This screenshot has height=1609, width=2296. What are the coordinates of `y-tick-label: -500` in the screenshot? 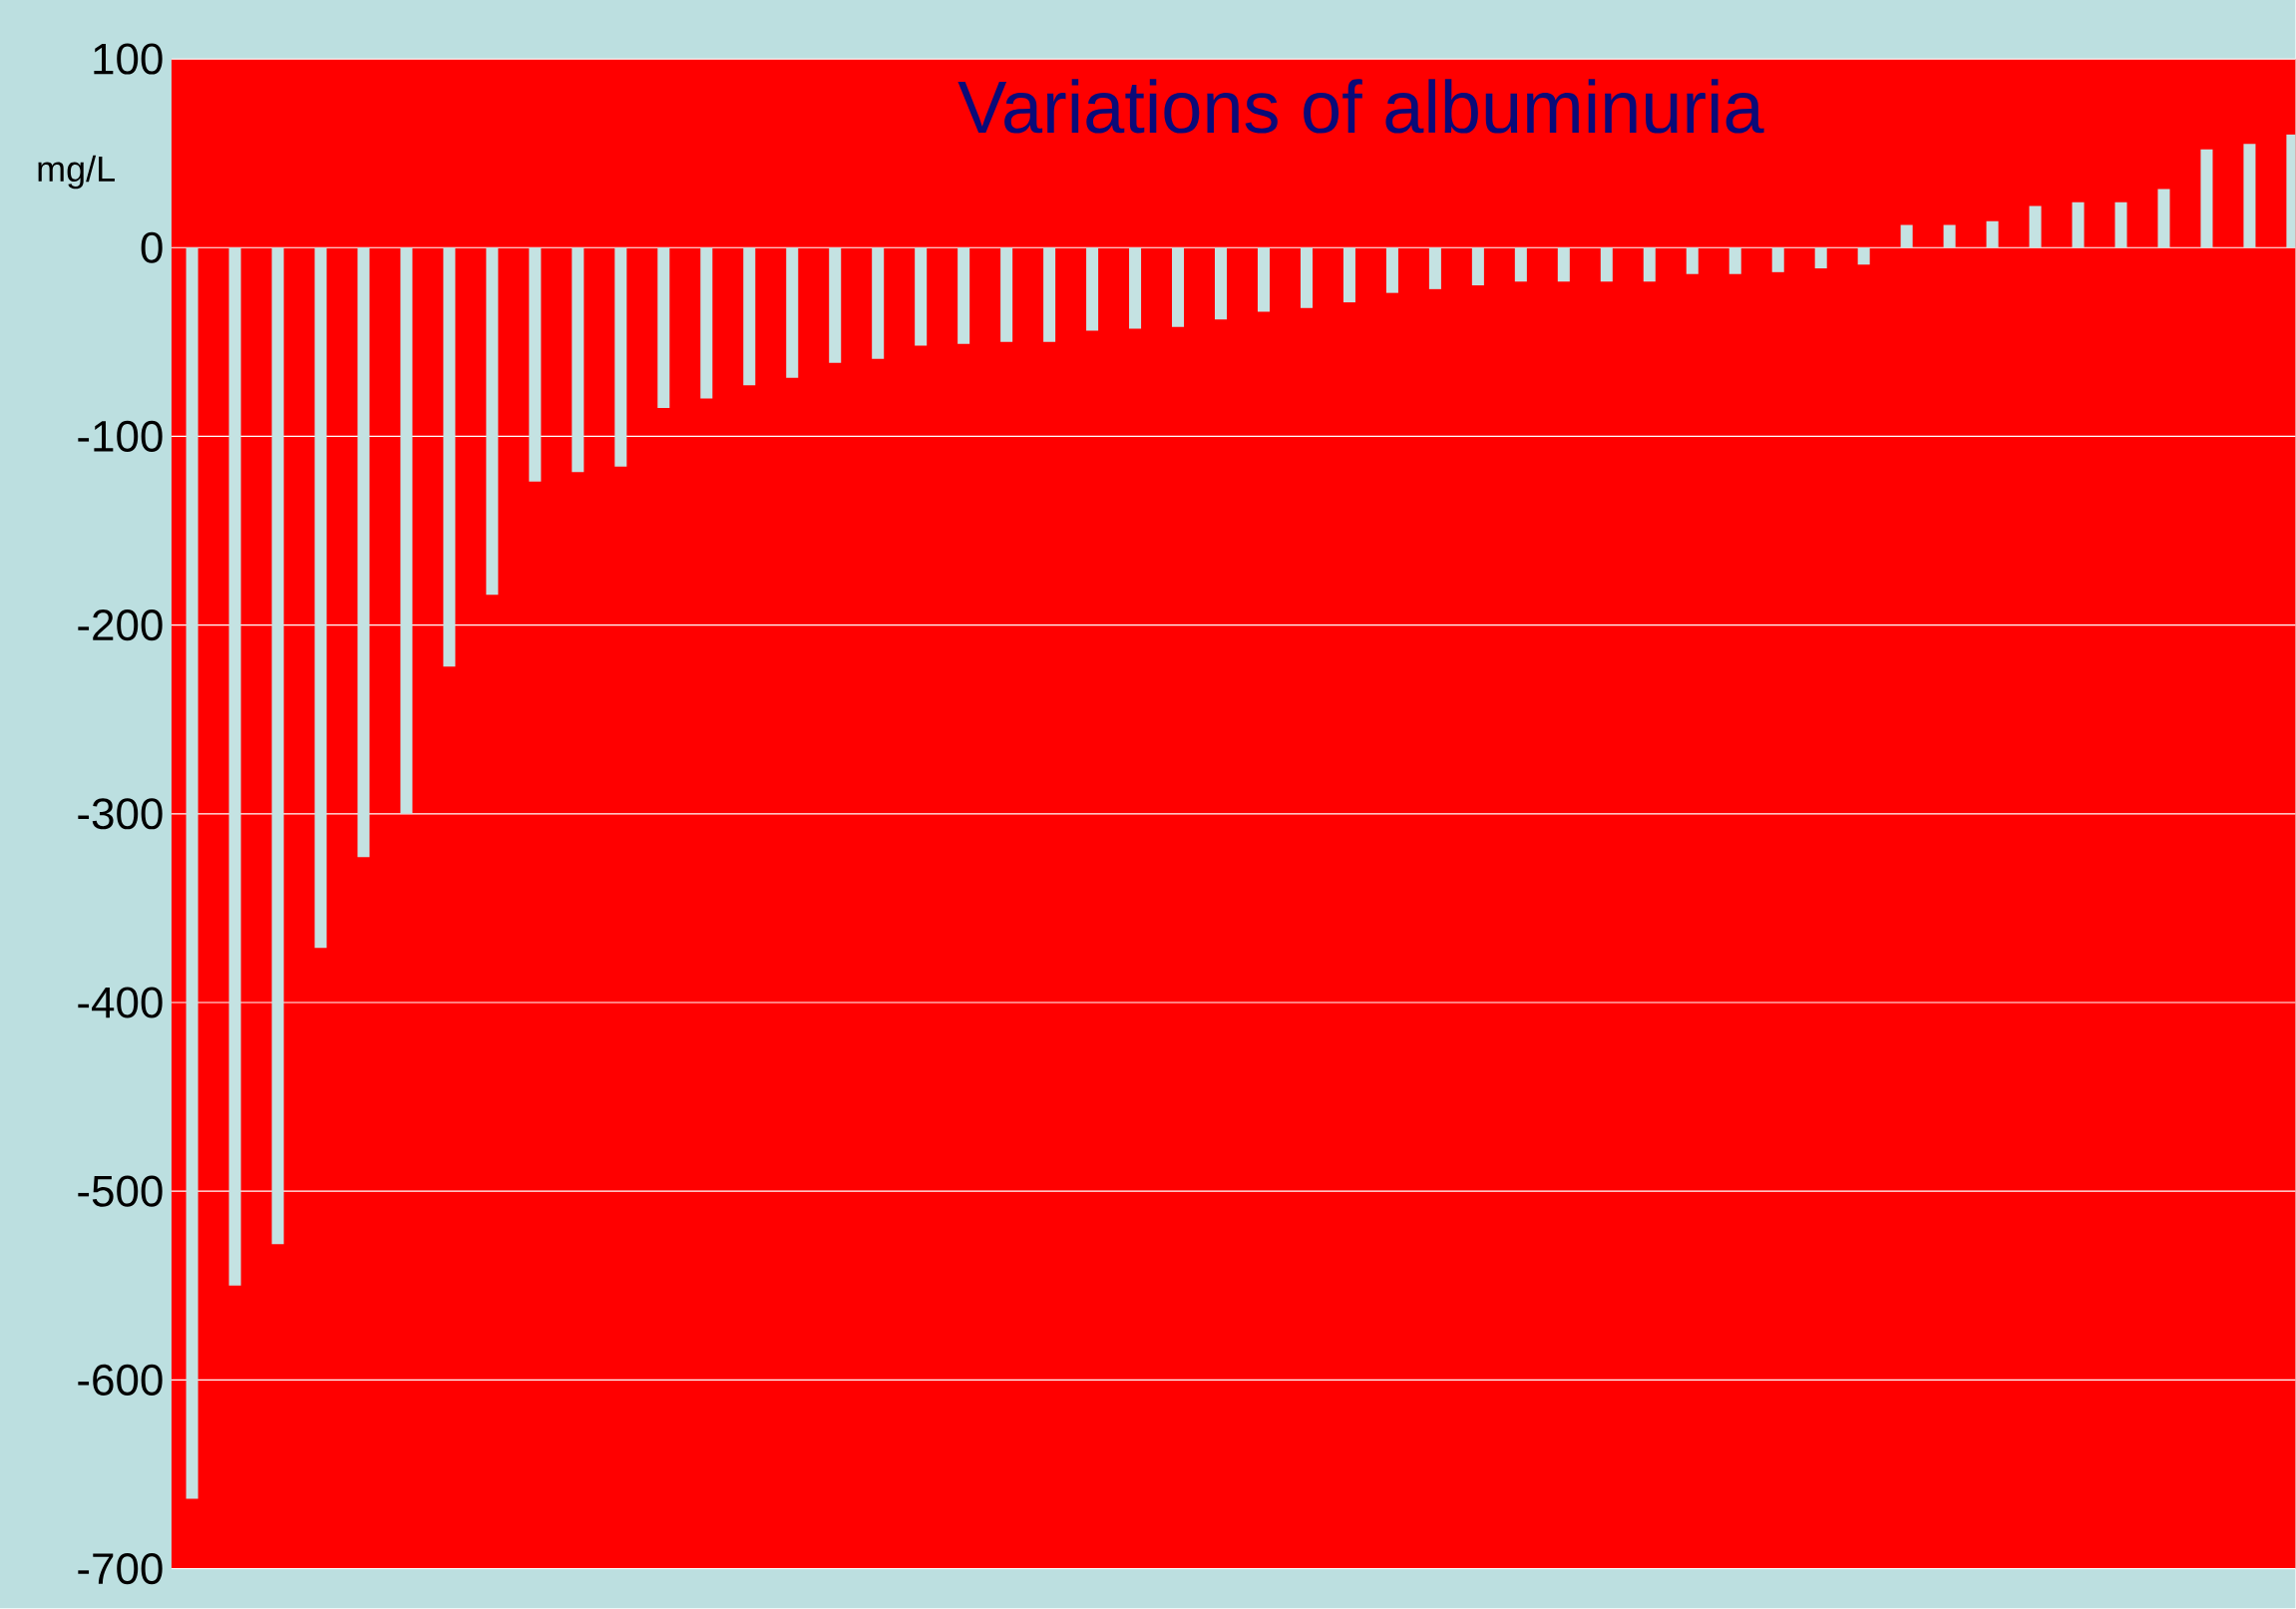 It's located at (120, 1191).